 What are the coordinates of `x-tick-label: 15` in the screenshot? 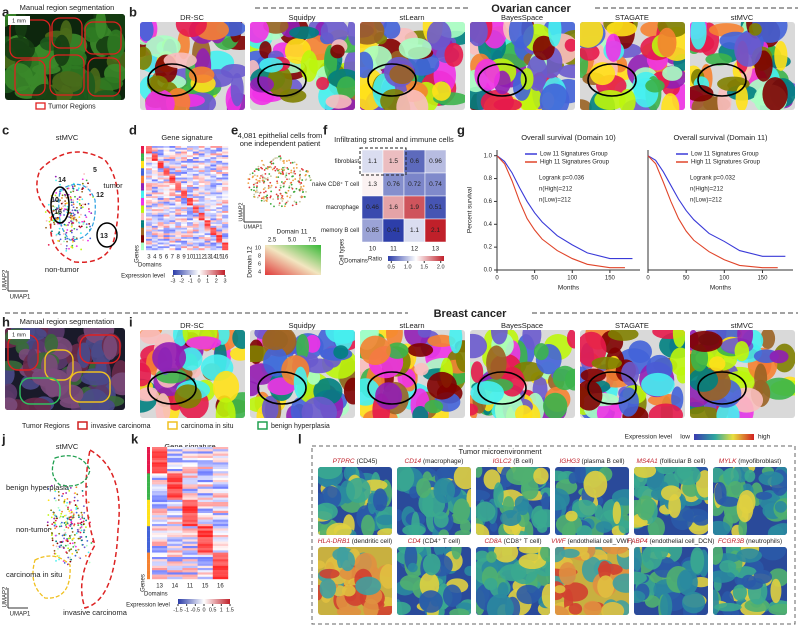 It's located at (219, 258).